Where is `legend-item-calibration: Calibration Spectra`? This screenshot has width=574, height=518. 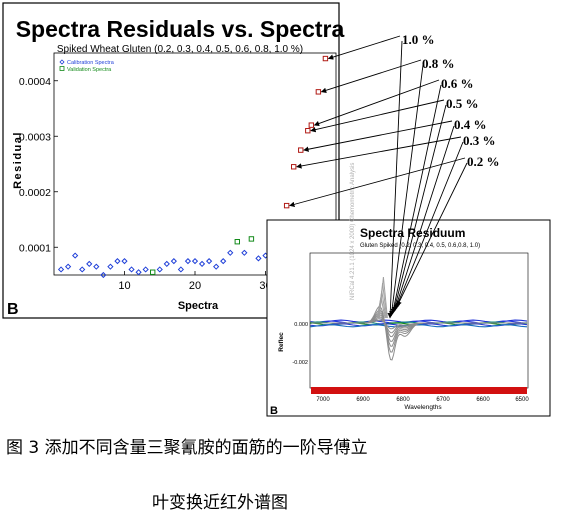
legend-item-calibration: Calibration Spectra is located at coordinates (87, 62).